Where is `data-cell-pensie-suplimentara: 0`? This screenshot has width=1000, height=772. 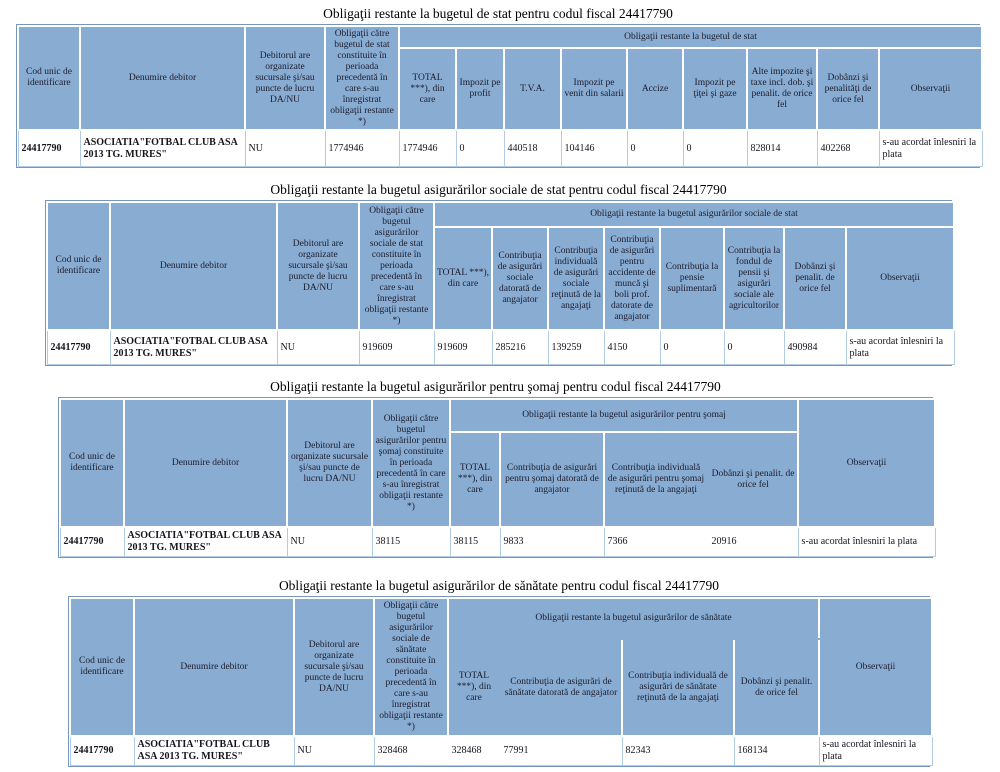 data-cell-pensie-suplimentara: 0 is located at coordinates (692, 347).